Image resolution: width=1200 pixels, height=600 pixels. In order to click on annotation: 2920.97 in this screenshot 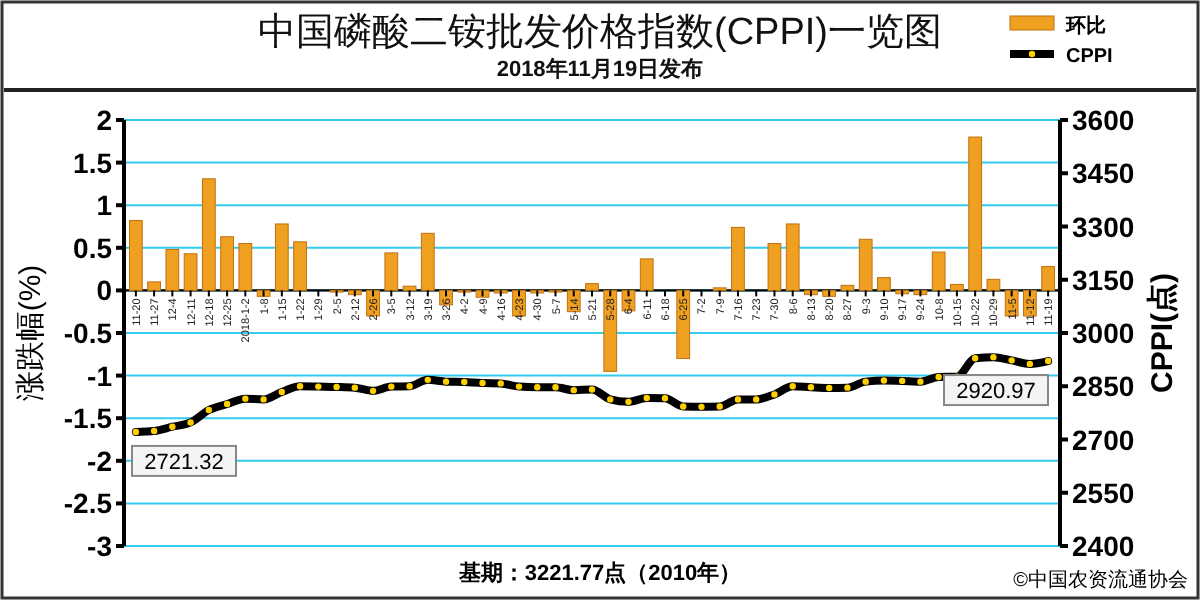, I will do `click(996, 392)`.